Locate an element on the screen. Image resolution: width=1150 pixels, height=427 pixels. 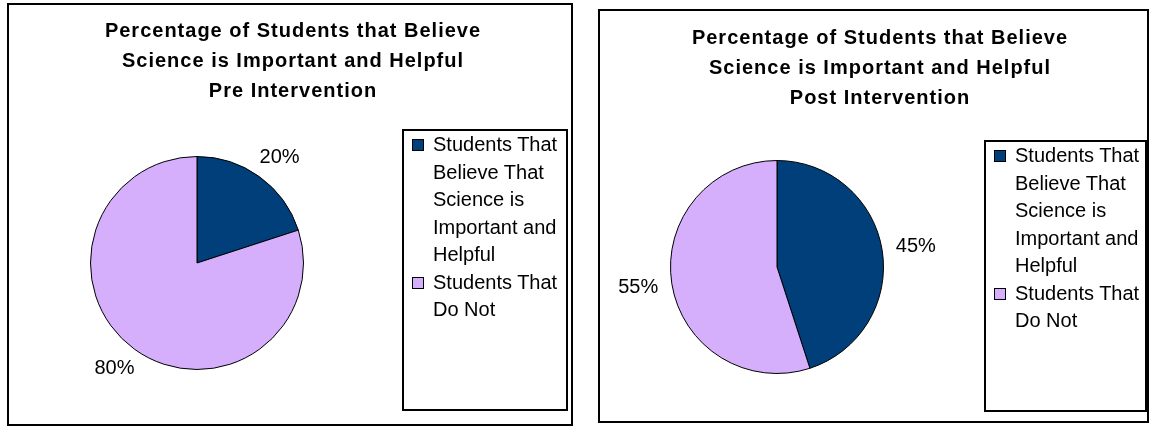
data-label: 45% is located at coordinates (916, 245).